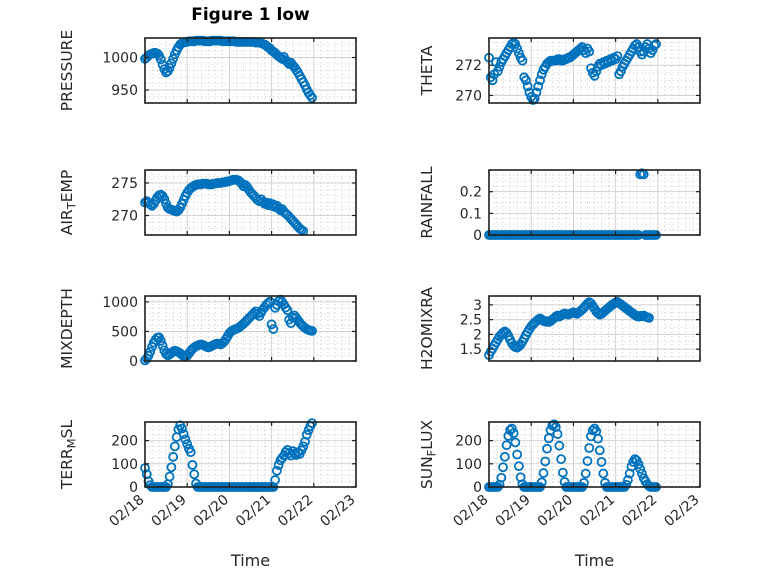 Image resolution: width=778 pixels, height=583 pixels. What do you see at coordinates (427, 70) in the screenshot?
I see `y-axis-label: THETA` at bounding box center [427, 70].